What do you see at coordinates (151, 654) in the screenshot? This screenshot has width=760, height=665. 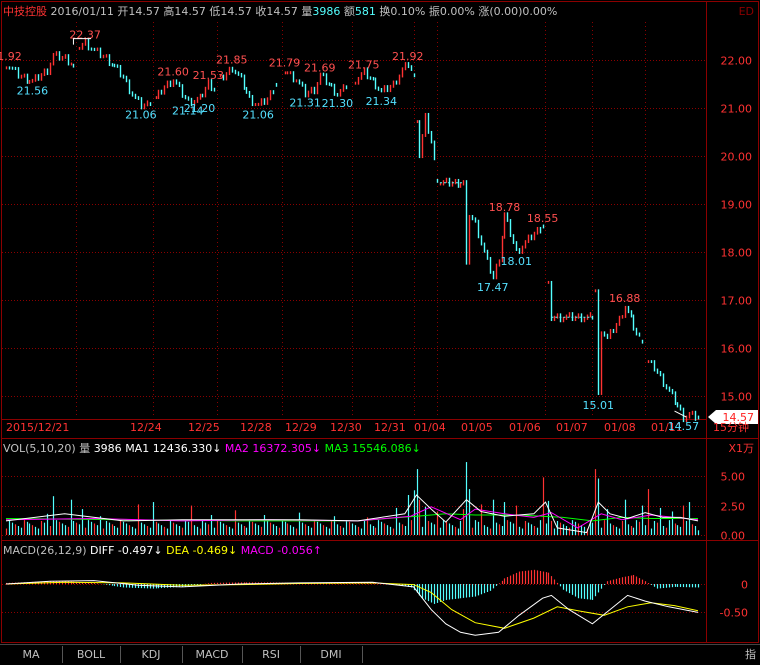 I see `tab-kdj: KDJ` at bounding box center [151, 654].